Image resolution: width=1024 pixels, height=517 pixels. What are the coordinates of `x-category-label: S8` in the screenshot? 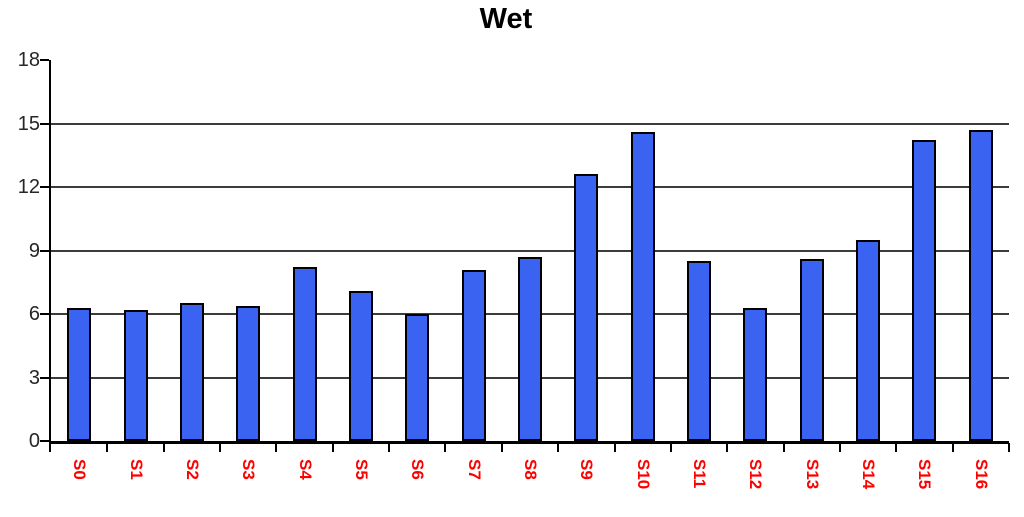 It's located at (530, 469).